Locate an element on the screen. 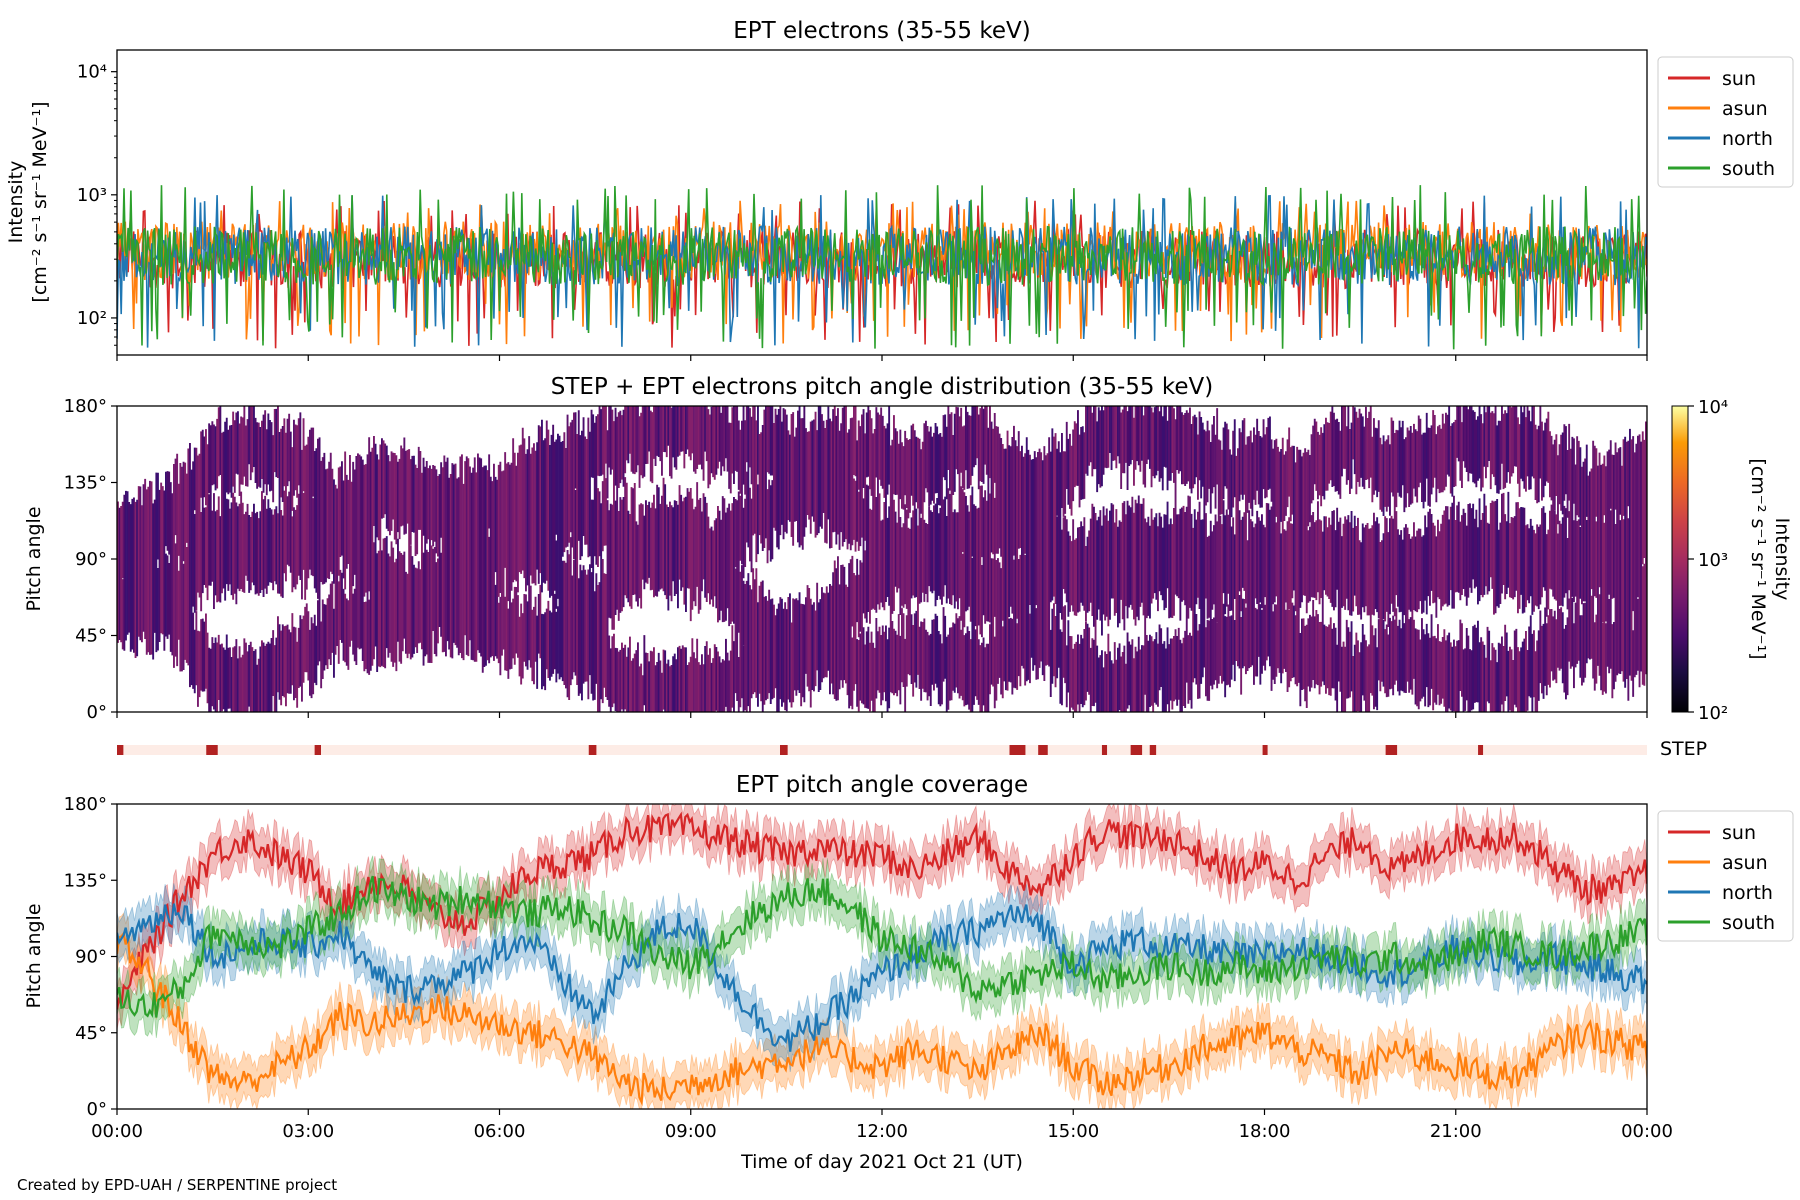  colorbar-label-line1: Intensity is located at coordinates (1782, 559).